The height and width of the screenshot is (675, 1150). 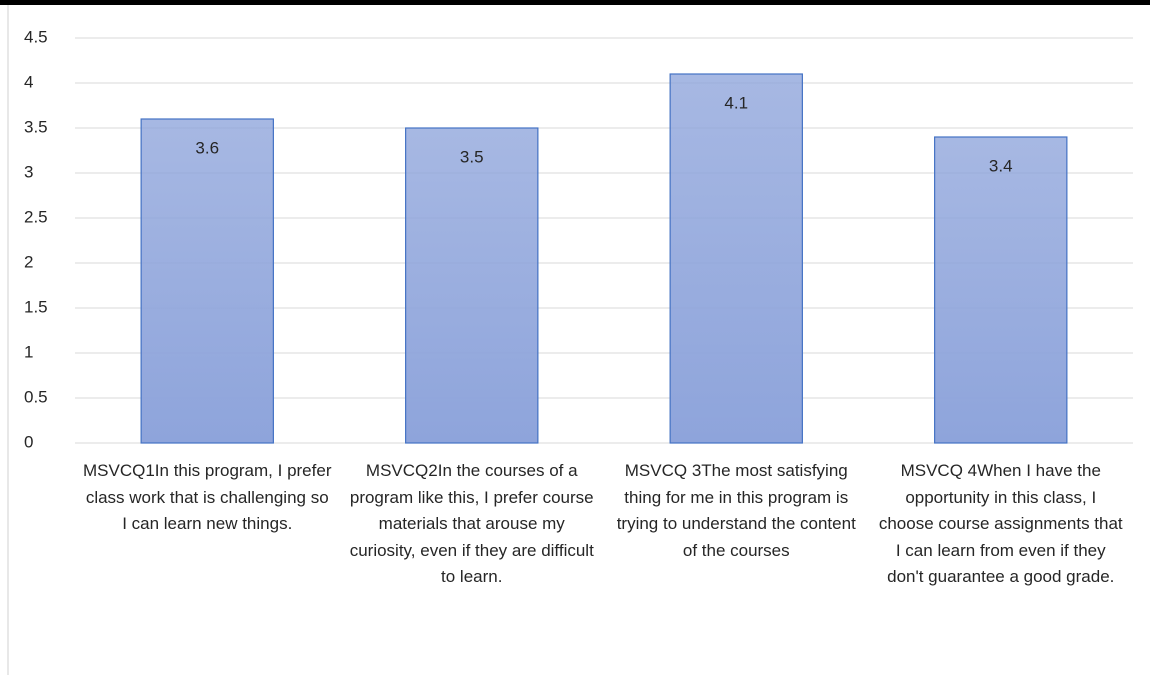 I want to click on data-label: 3.6, so click(x=207, y=147).